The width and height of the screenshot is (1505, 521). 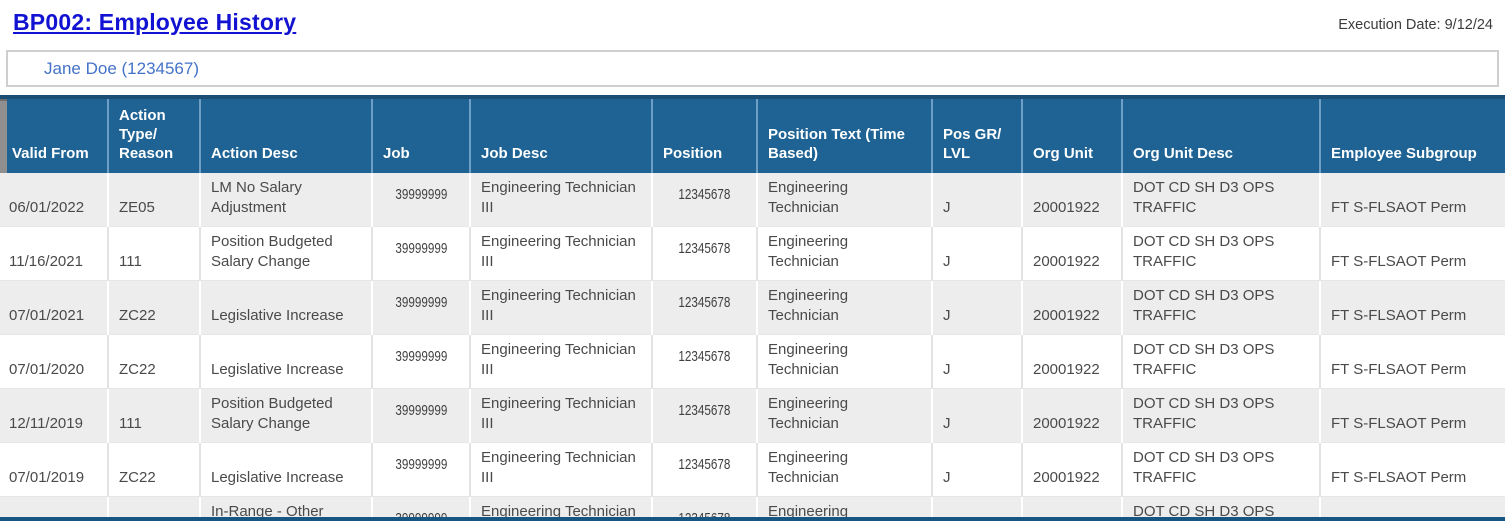 What do you see at coordinates (3, 136) in the screenshot?
I see `header-corner-notch` at bounding box center [3, 136].